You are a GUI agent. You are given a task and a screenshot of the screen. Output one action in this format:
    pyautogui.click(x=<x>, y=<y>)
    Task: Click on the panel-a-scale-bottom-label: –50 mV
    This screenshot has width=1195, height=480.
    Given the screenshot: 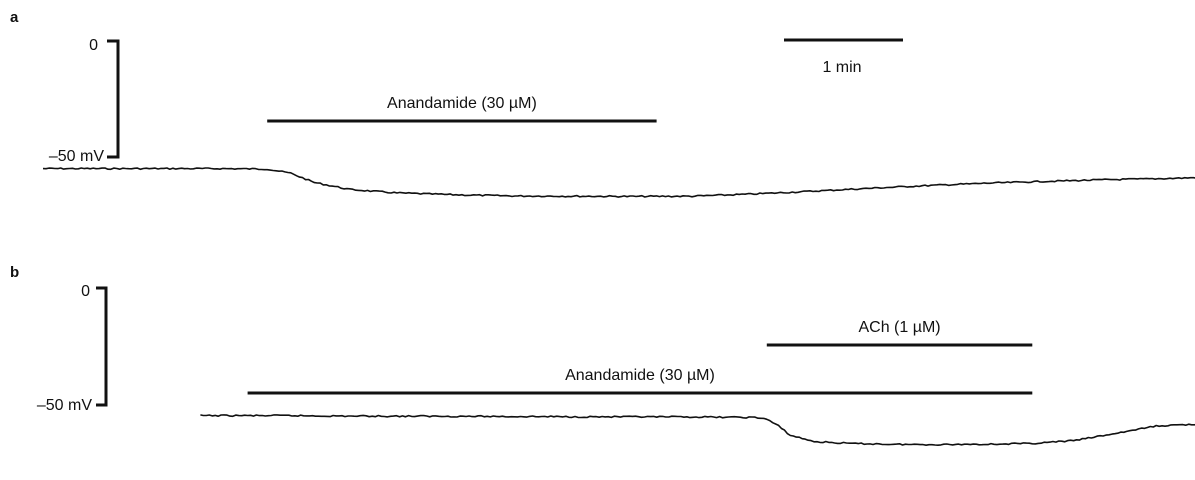 What is the action you would take?
    pyautogui.click(x=76, y=156)
    